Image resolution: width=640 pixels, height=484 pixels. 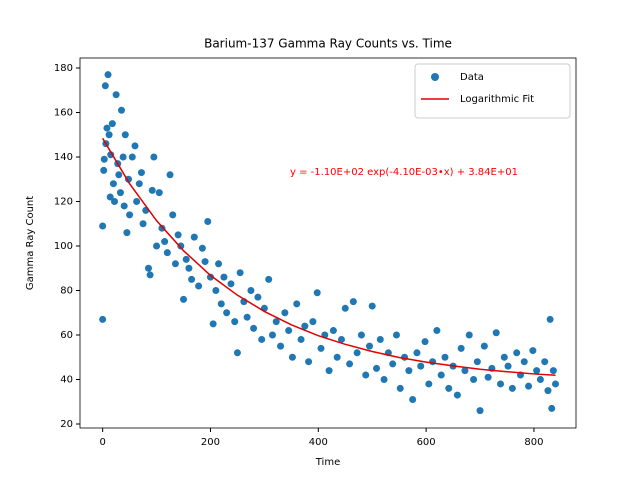 What do you see at coordinates (63, 113) in the screenshot?
I see `y-tick-label: 160` at bounding box center [63, 113].